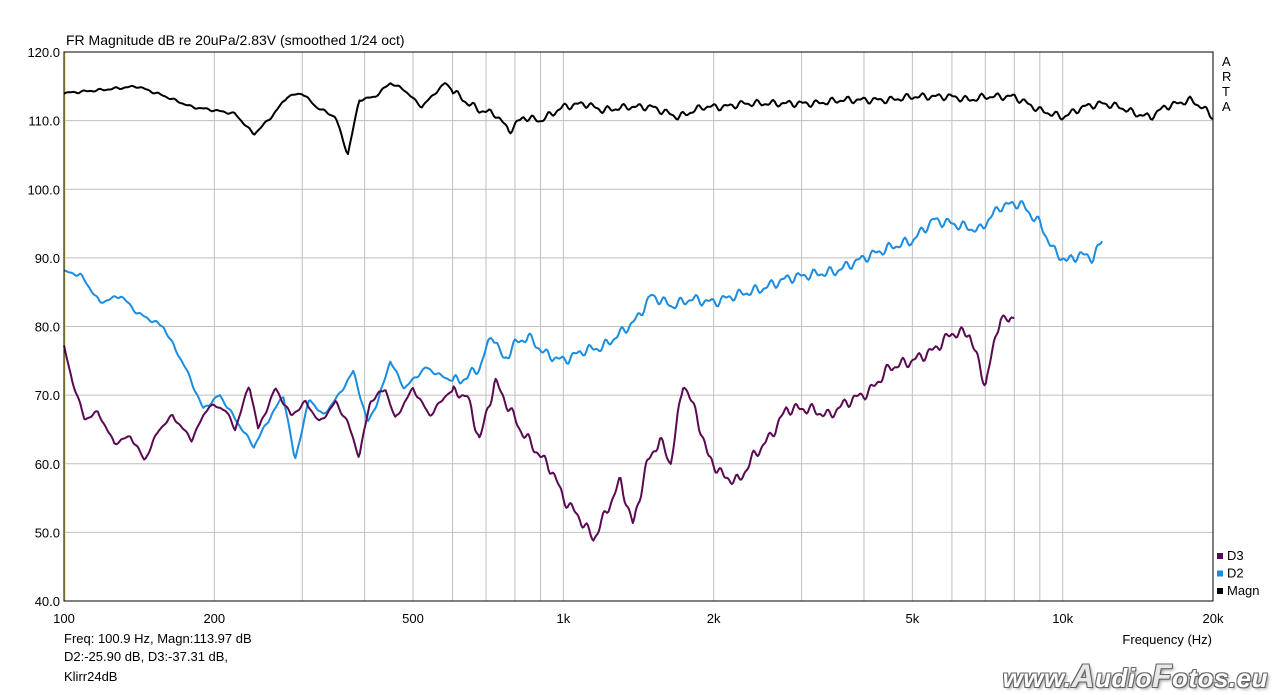  I want to click on y-tick-label: 60.0, so click(47, 464).